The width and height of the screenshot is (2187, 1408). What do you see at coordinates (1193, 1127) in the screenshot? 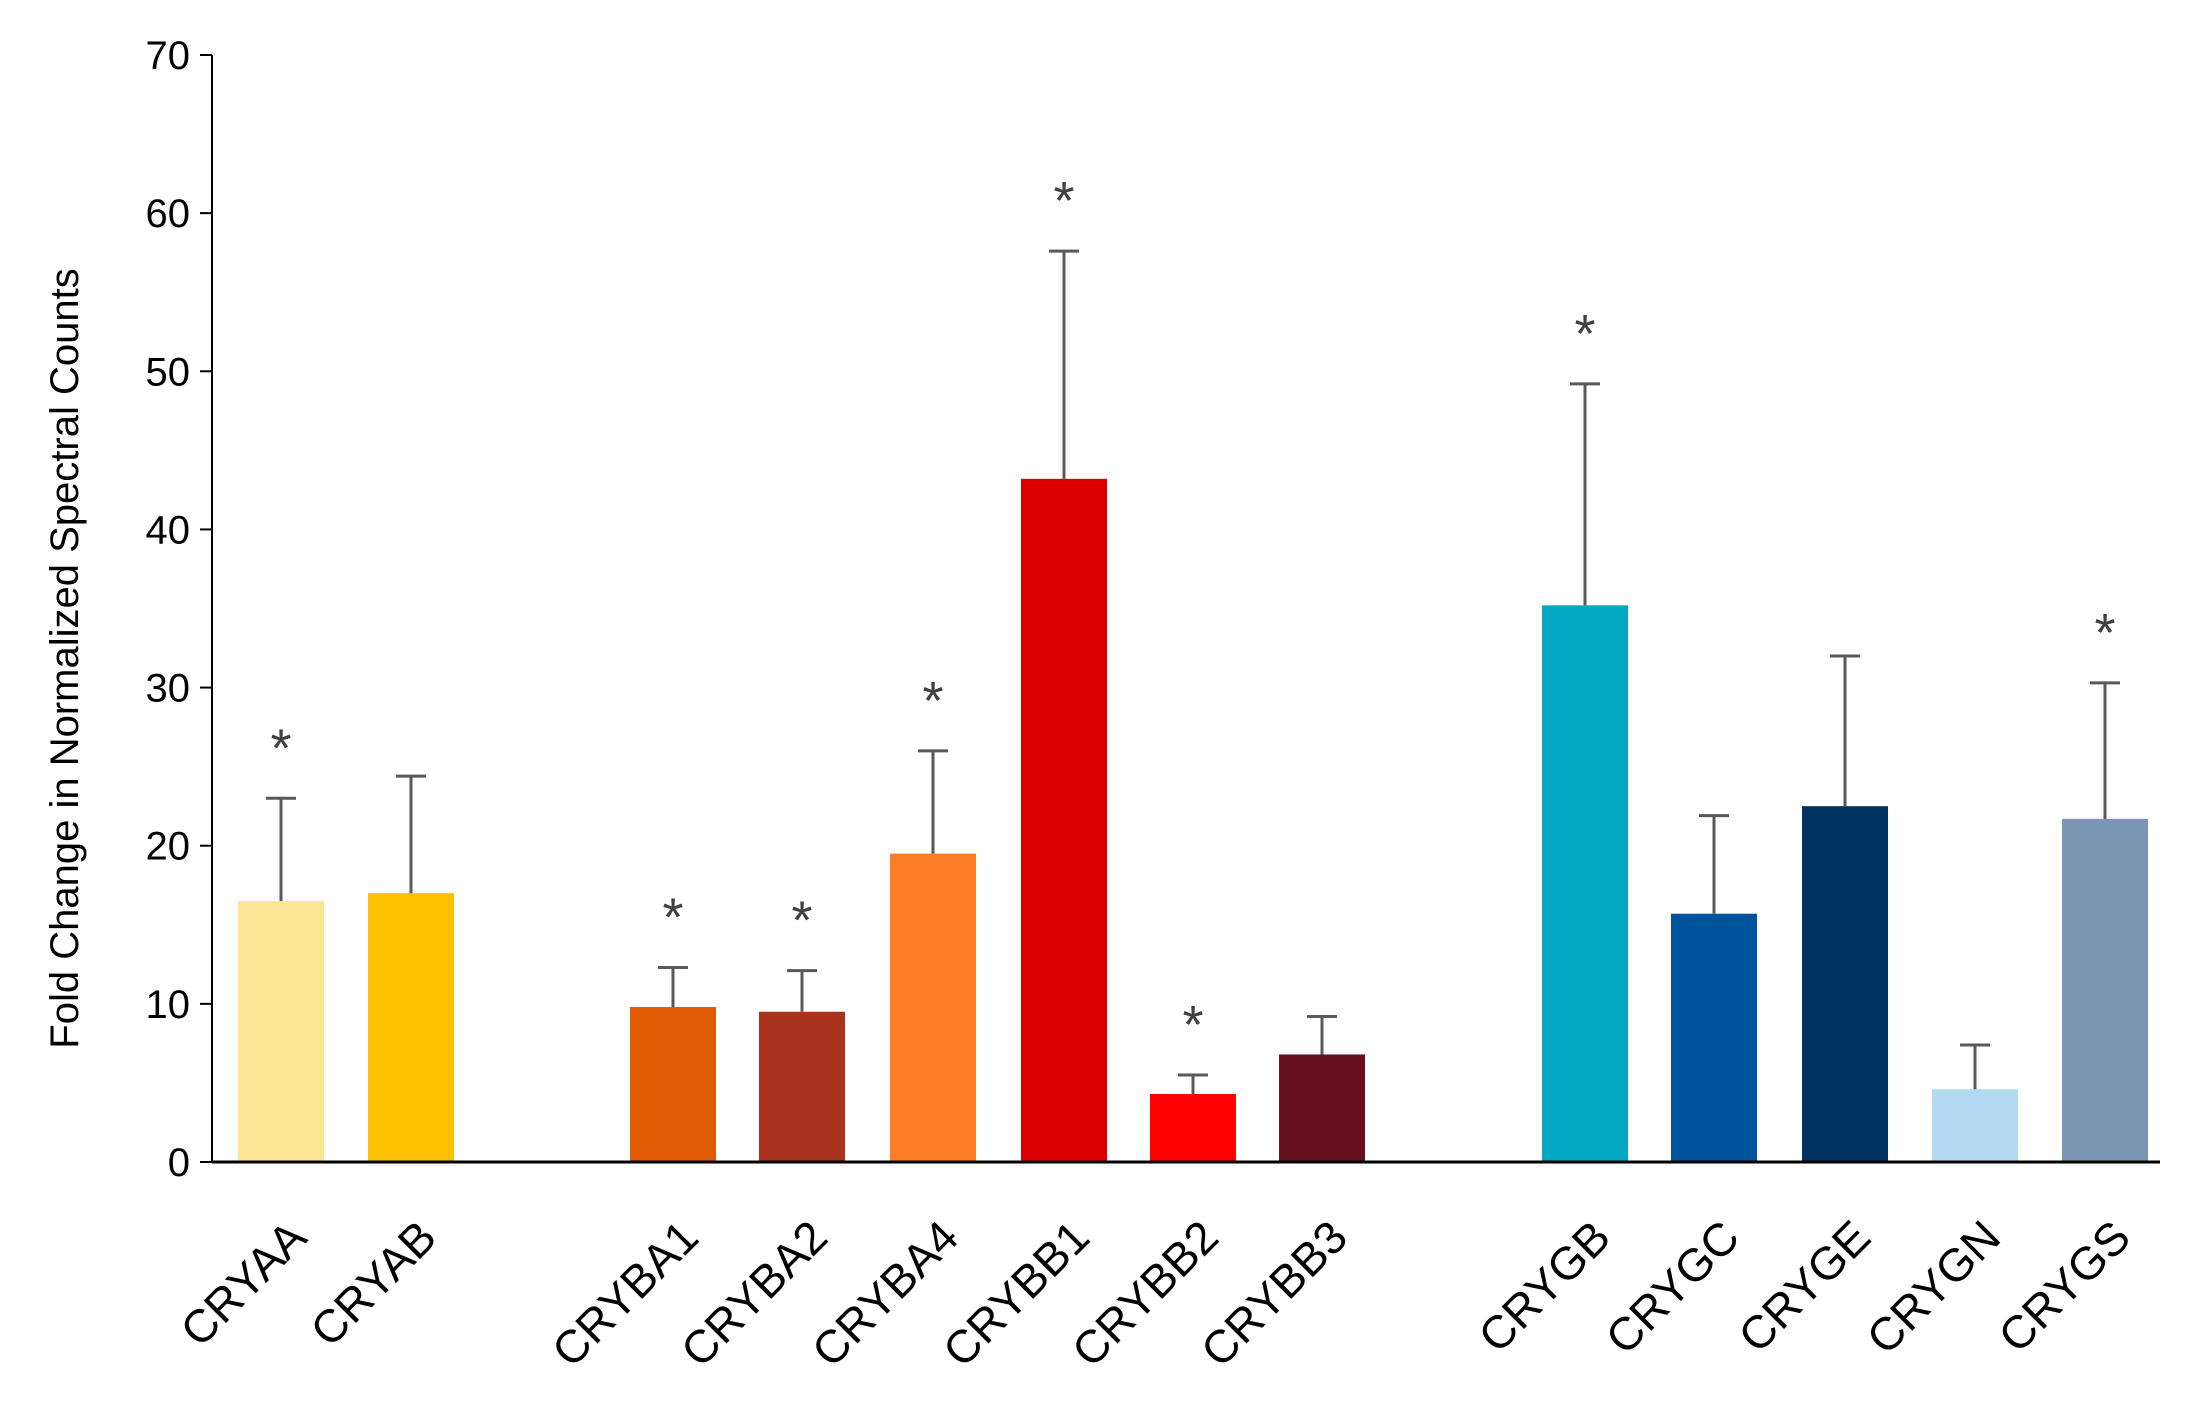
I see `bar-crybb2` at bounding box center [1193, 1127].